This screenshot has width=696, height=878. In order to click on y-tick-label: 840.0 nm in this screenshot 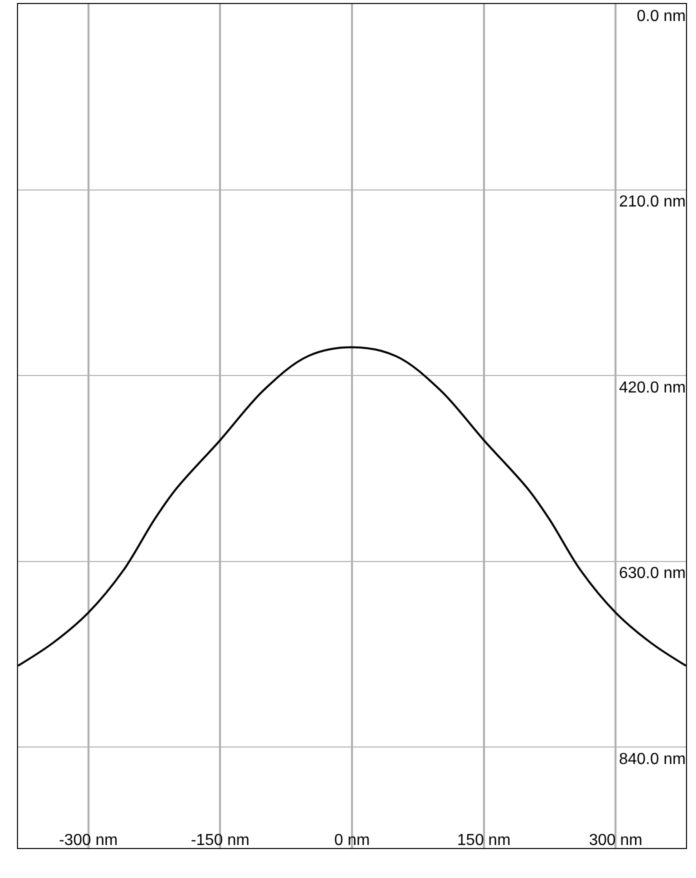, I will do `click(652, 759)`.